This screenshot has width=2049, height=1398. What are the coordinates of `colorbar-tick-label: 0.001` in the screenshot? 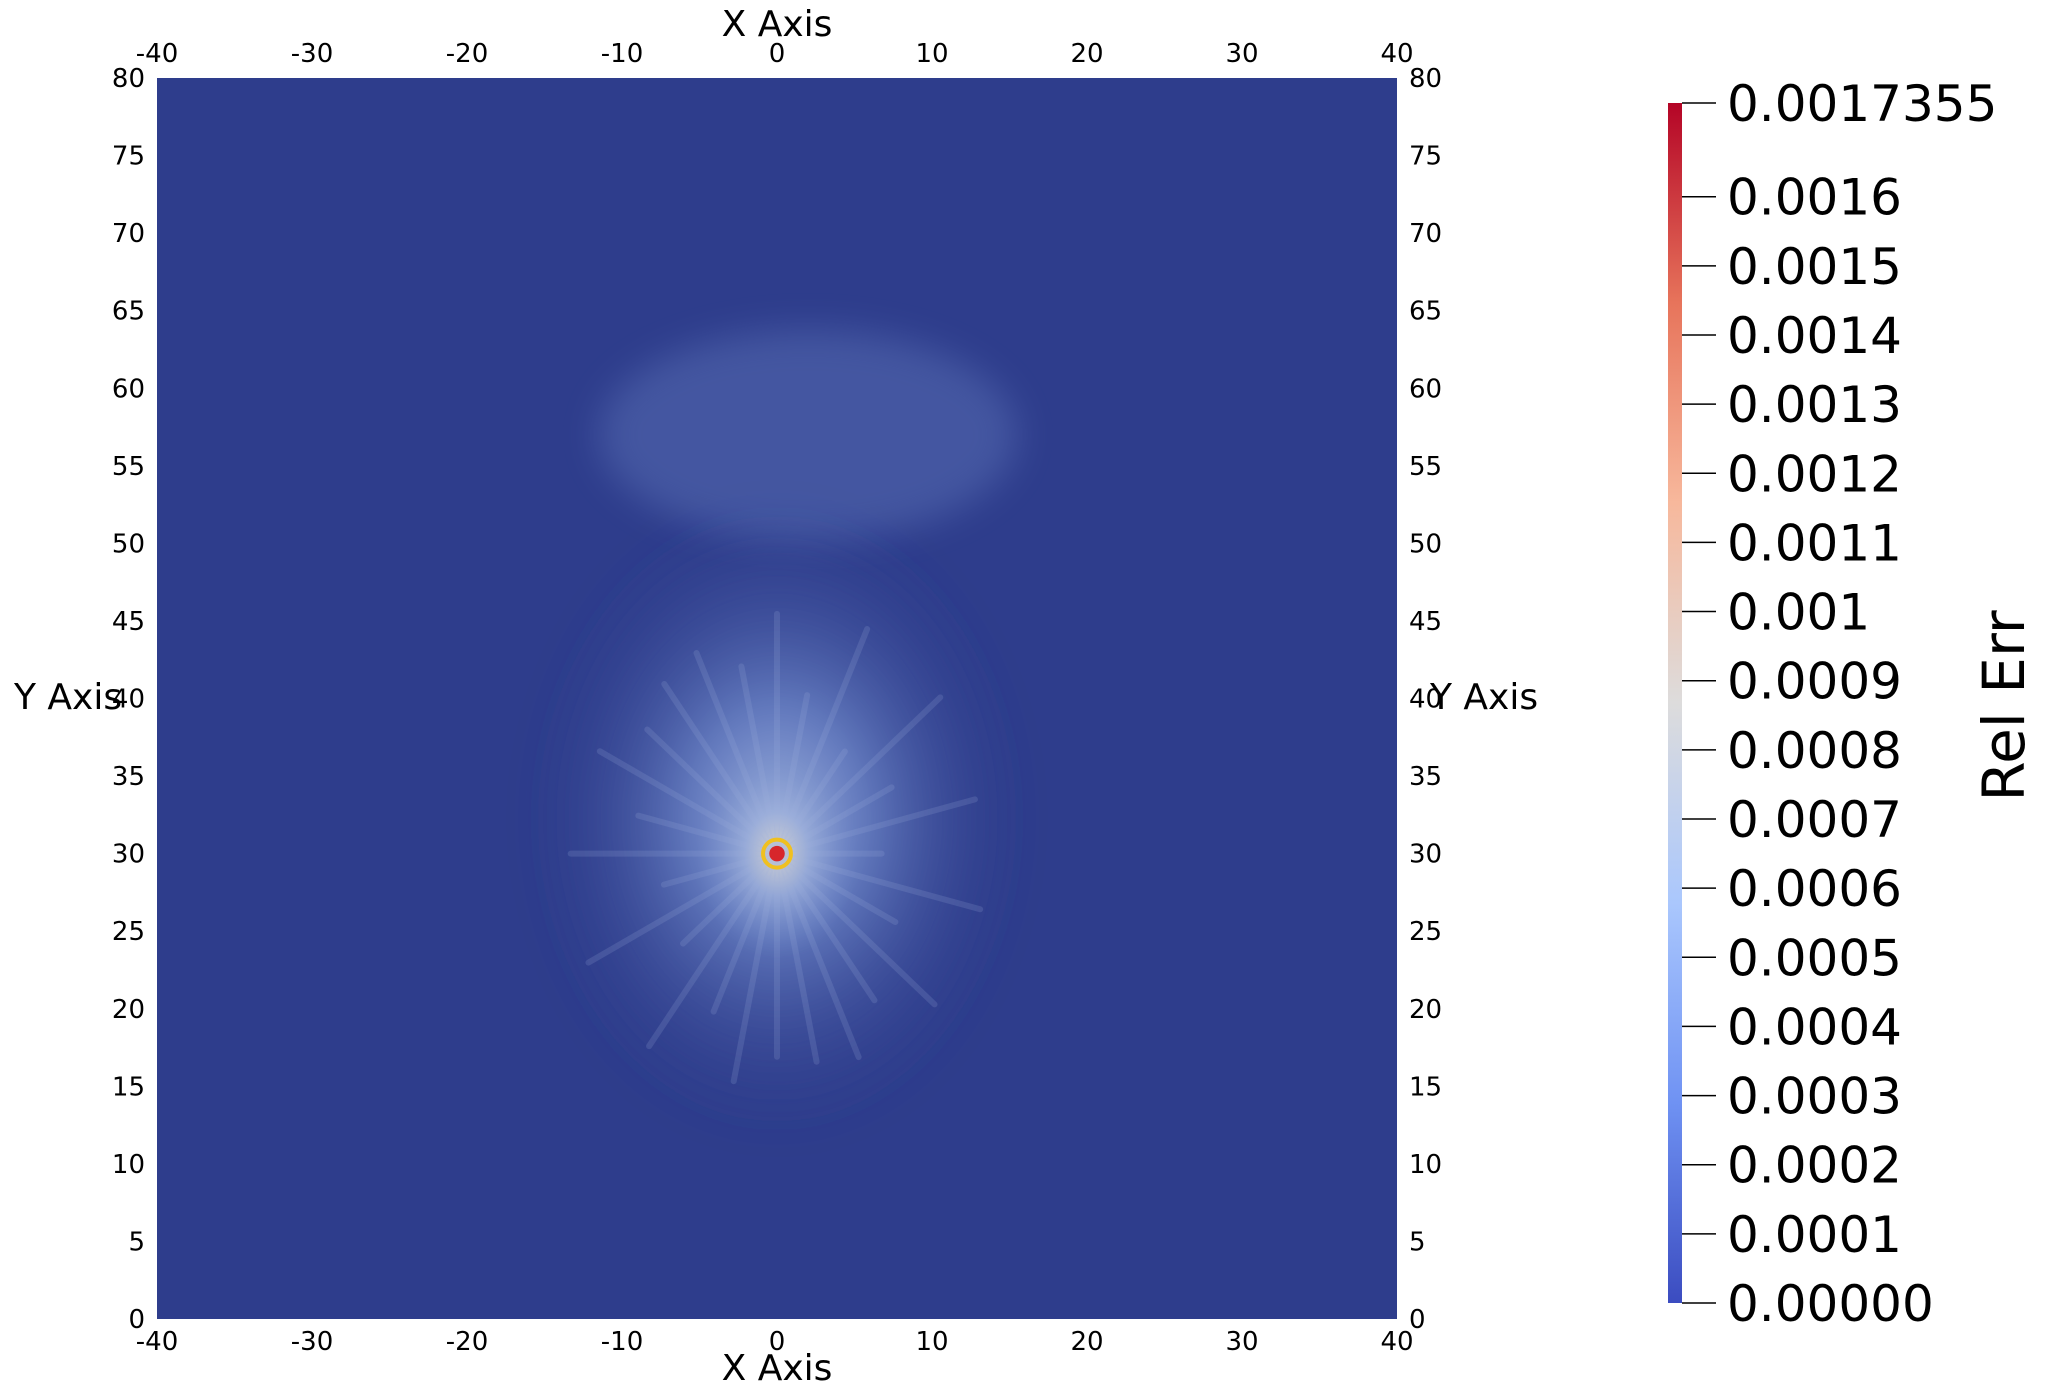 It's located at (1798, 613).